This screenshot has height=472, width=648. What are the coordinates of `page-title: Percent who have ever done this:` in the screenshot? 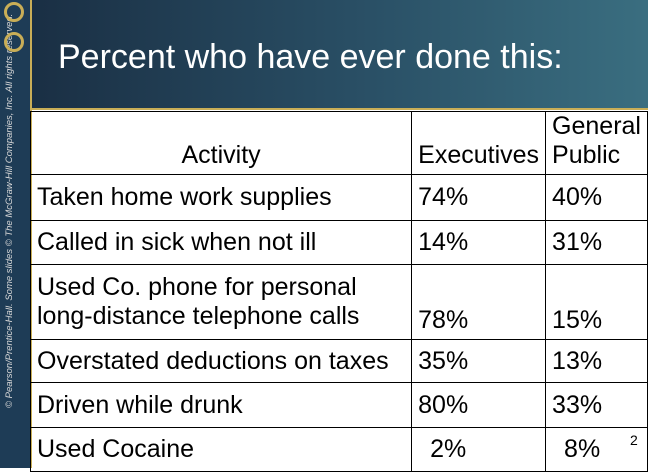 It's located at (310, 57).